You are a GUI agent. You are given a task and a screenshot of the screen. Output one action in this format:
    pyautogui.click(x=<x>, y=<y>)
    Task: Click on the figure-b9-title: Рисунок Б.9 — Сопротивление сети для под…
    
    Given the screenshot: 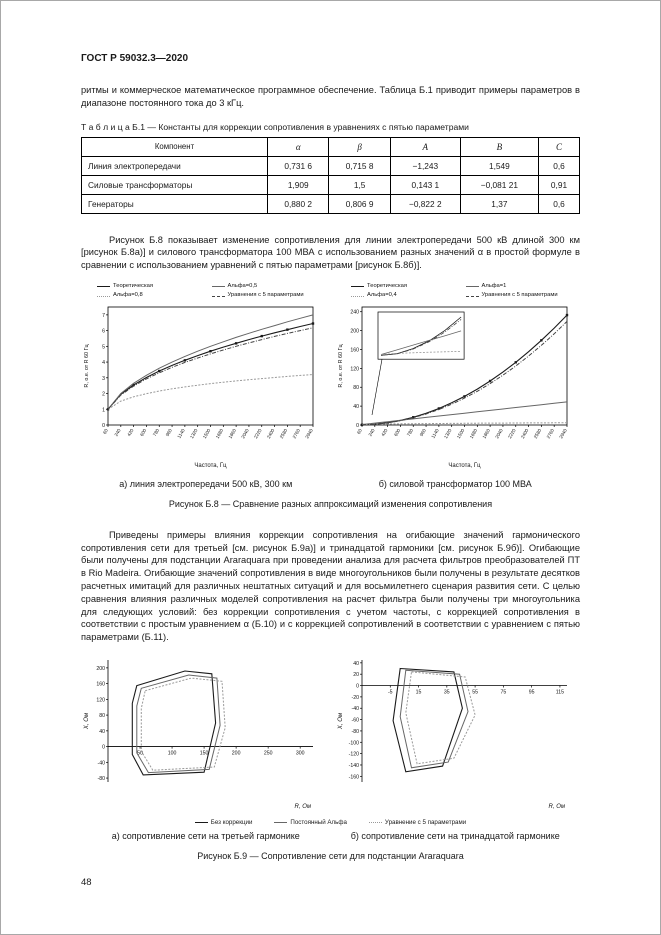 What is the action you would take?
    pyautogui.click(x=330, y=856)
    